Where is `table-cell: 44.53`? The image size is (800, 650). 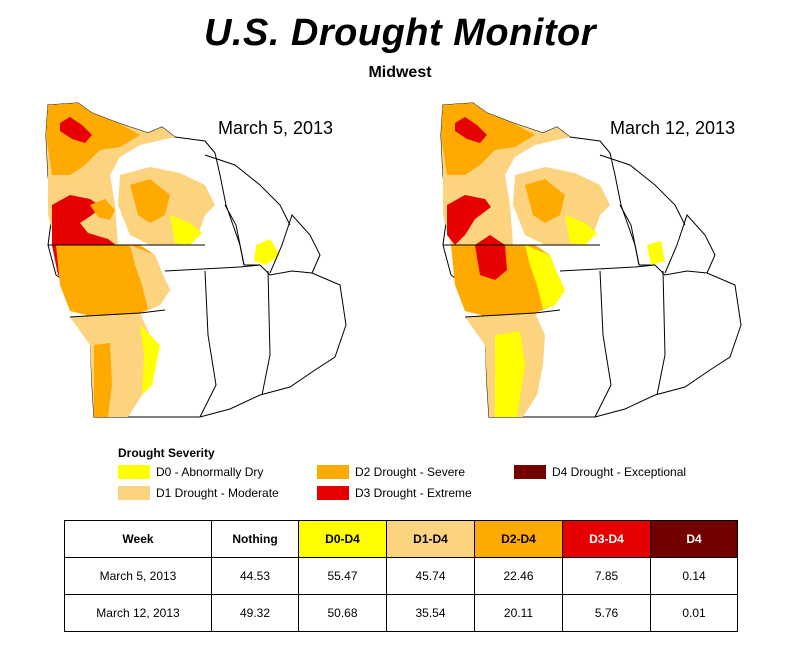
table-cell: 44.53 is located at coordinates (255, 576).